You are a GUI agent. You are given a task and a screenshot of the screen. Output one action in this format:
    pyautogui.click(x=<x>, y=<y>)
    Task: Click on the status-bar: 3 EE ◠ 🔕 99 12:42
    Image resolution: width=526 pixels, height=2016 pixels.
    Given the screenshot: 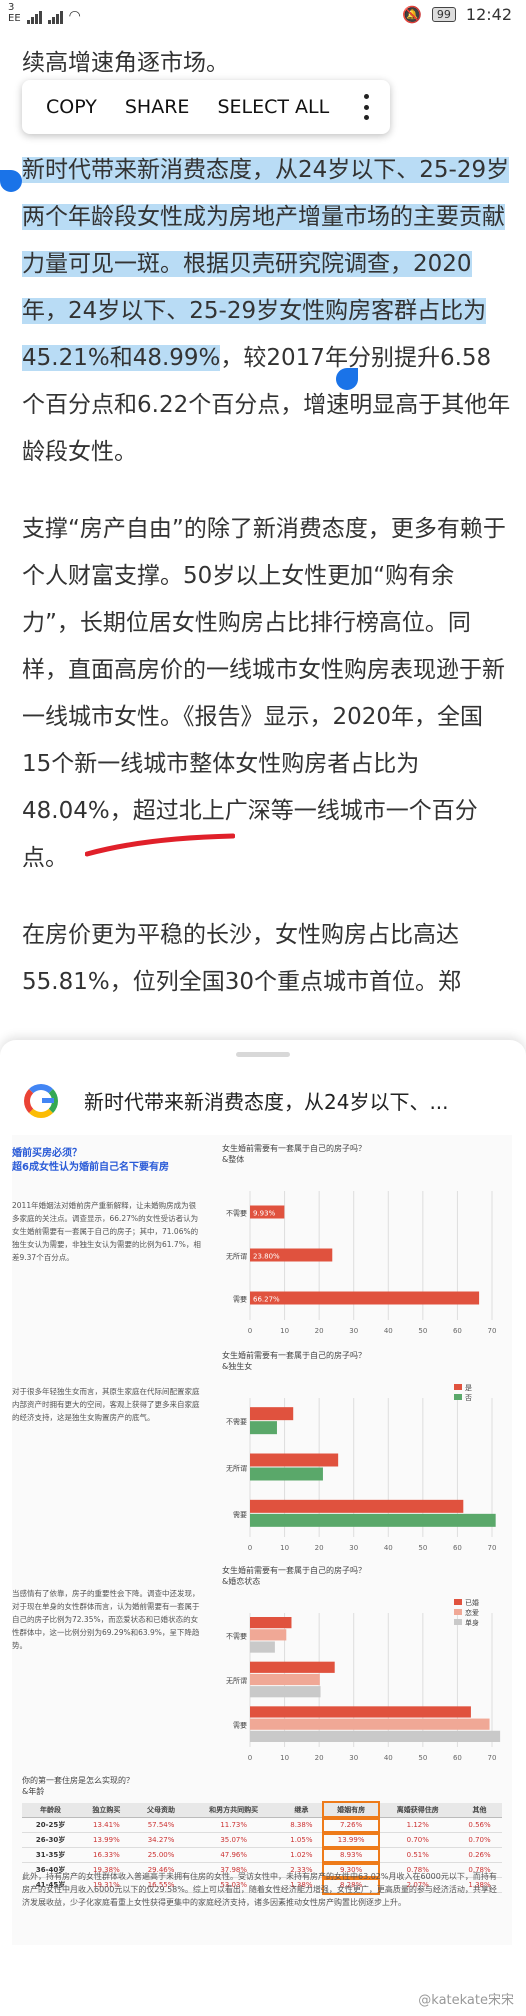 What is the action you would take?
    pyautogui.click(x=263, y=17)
    